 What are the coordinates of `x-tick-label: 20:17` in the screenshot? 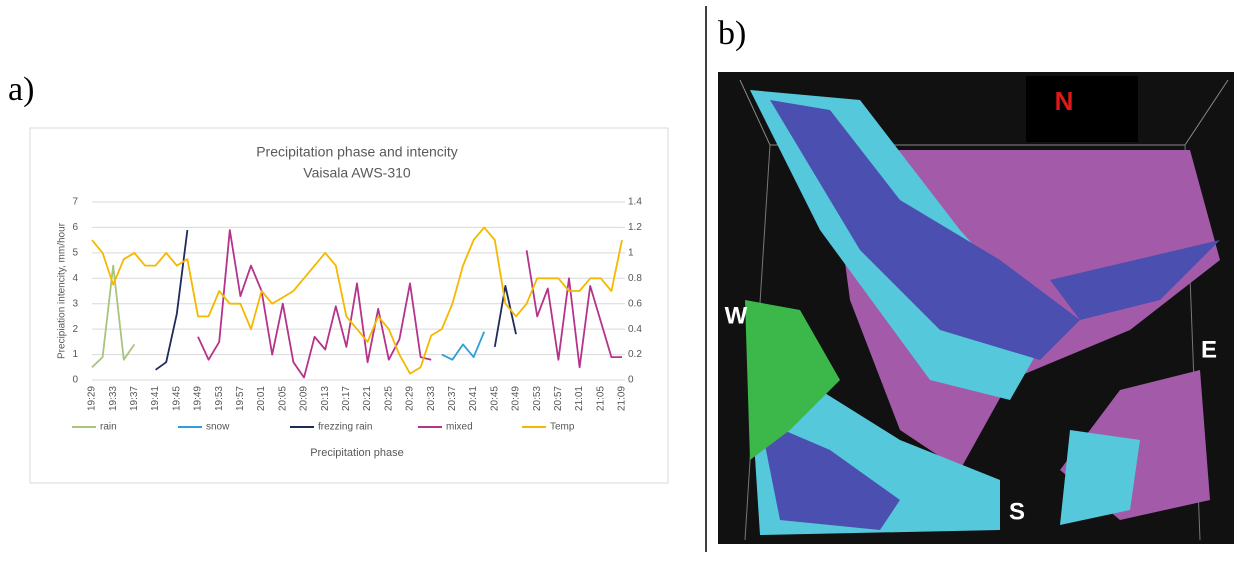 It's located at (346, 398).